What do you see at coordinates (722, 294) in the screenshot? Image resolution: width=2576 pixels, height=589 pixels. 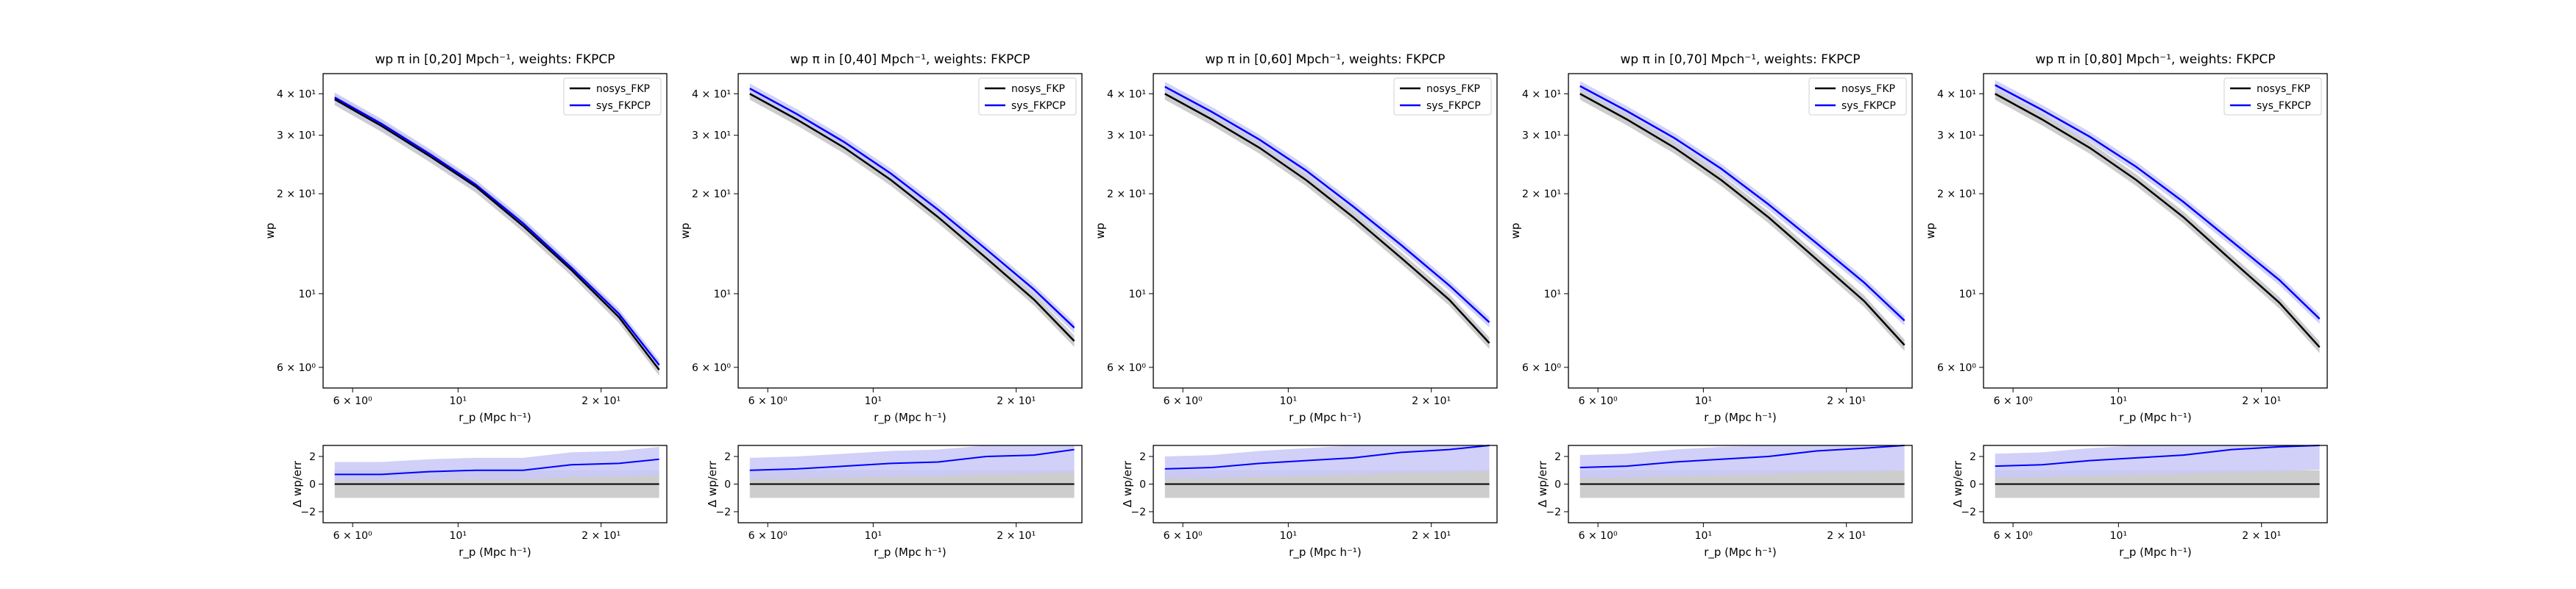 I see `y-tick-label: 10¹` at bounding box center [722, 294].